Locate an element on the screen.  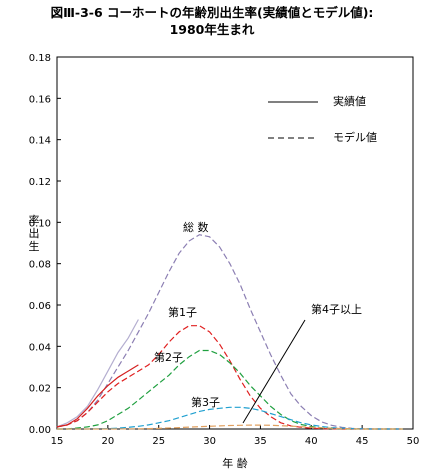
y-tick-label: 0.16 is located at coordinates (40, 99).